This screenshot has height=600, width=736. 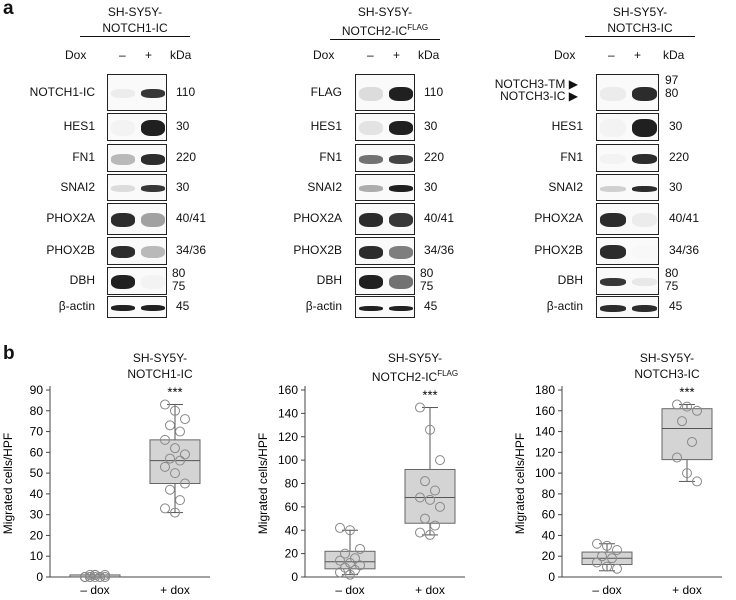 What do you see at coordinates (8, 9) in the screenshot?
I see `panel-a-letter: a` at bounding box center [8, 9].